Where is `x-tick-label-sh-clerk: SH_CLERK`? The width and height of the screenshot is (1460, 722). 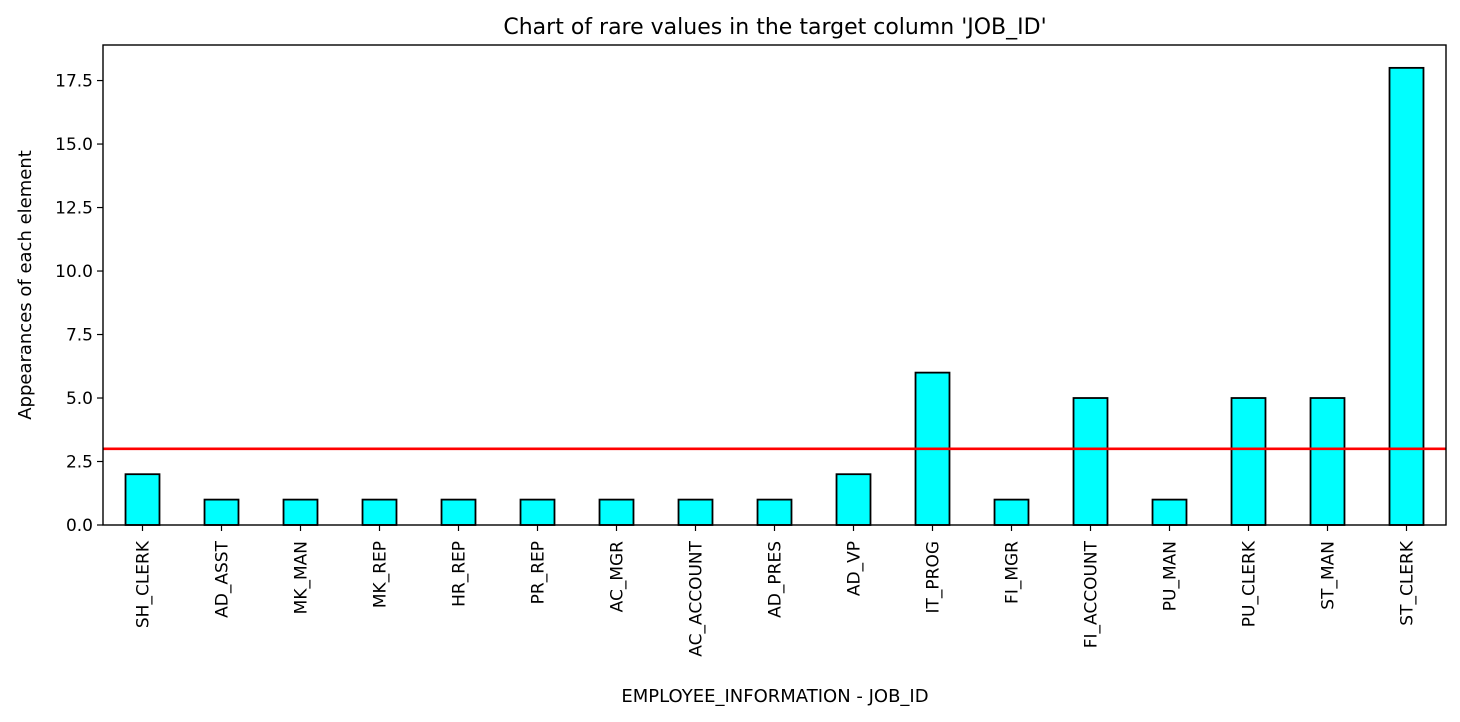 x-tick-label-sh-clerk: SH_CLERK is located at coordinates (144, 584).